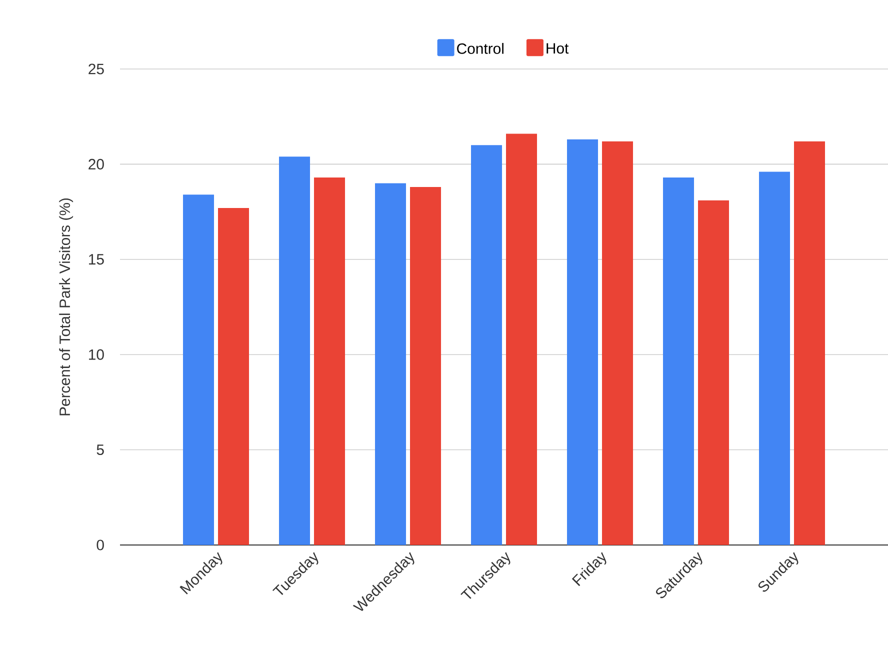 This screenshot has height=656, width=888. I want to click on y-tick-label: 5, so click(100, 449).